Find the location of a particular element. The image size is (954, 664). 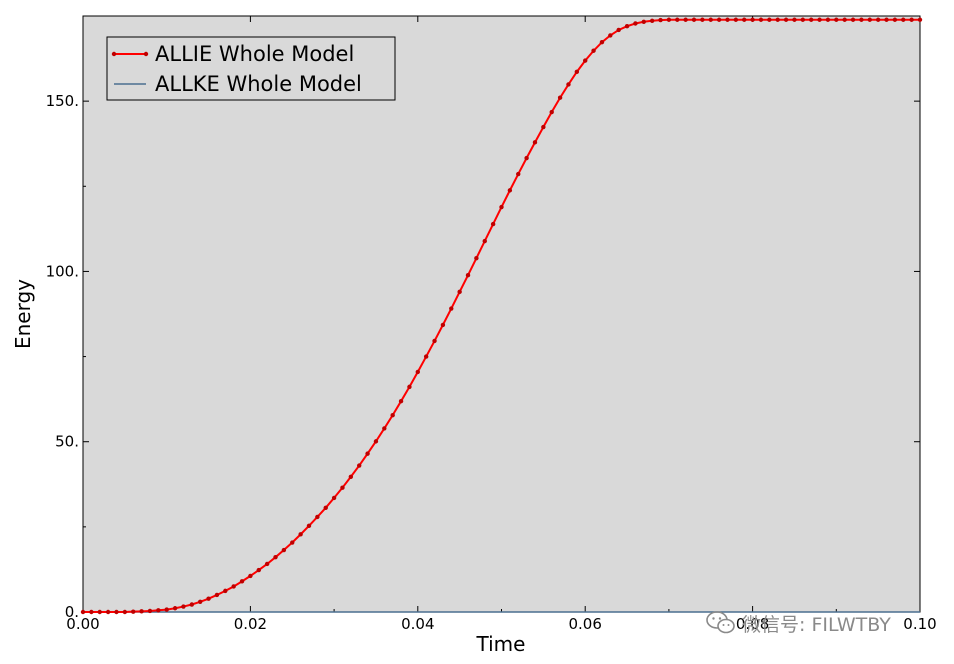

legend-marker-allie is located at coordinates (146, 54).